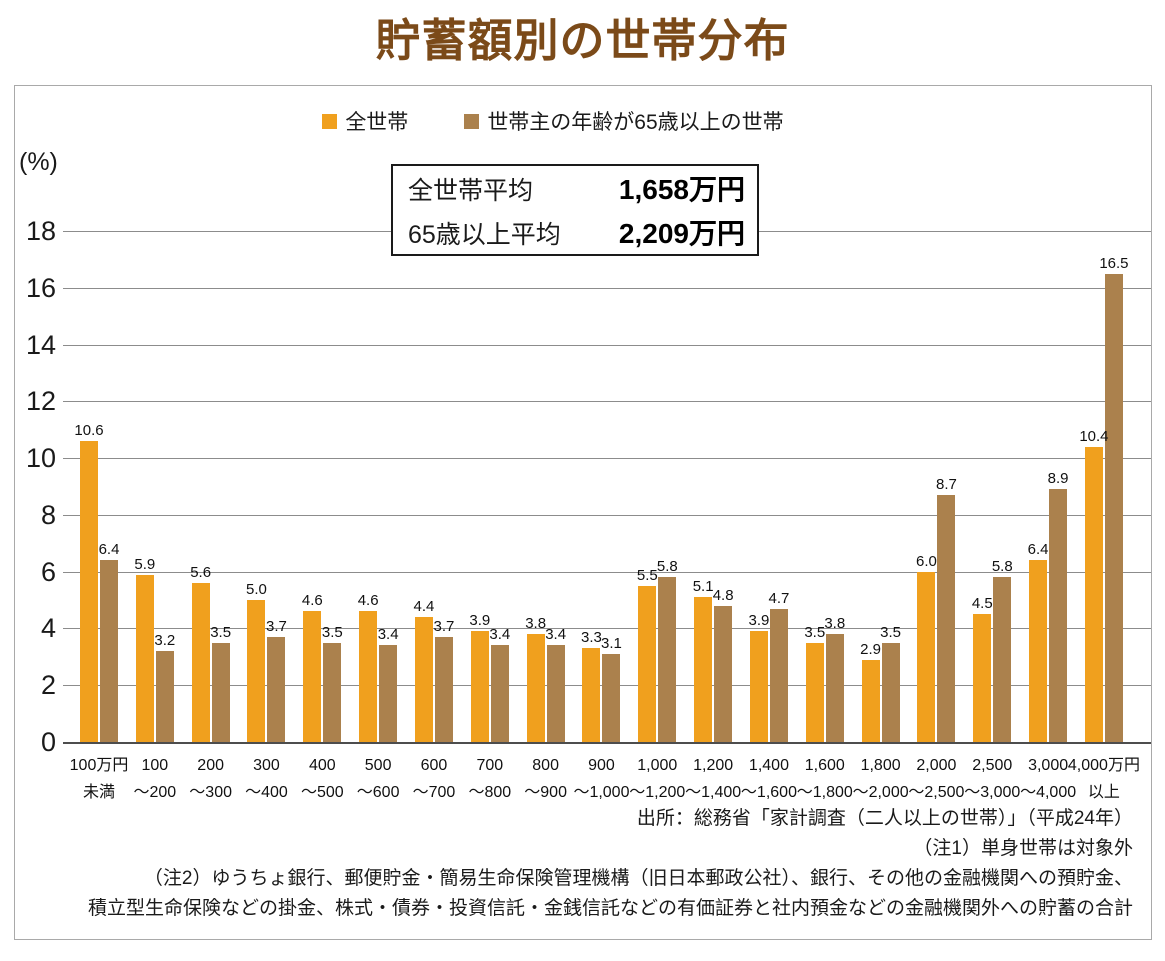  I want to click on y-tick-label: 18, so click(40, 231).